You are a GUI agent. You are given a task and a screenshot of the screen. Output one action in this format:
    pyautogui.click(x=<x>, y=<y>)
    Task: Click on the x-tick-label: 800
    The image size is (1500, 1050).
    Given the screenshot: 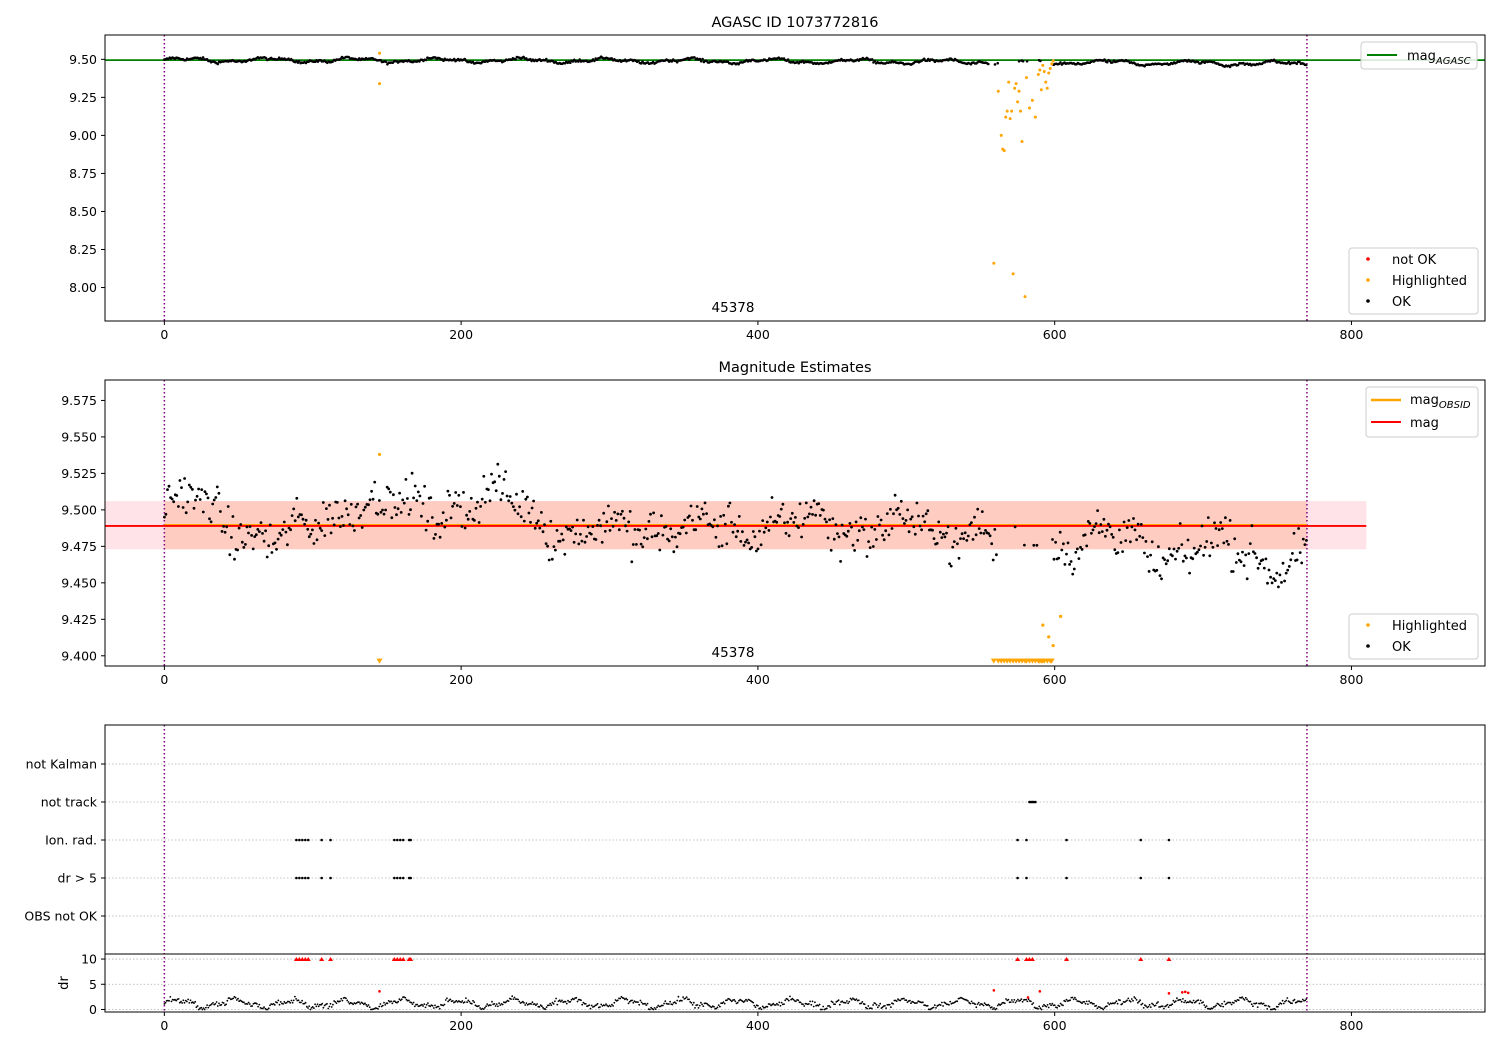 What is the action you would take?
    pyautogui.click(x=1352, y=1025)
    